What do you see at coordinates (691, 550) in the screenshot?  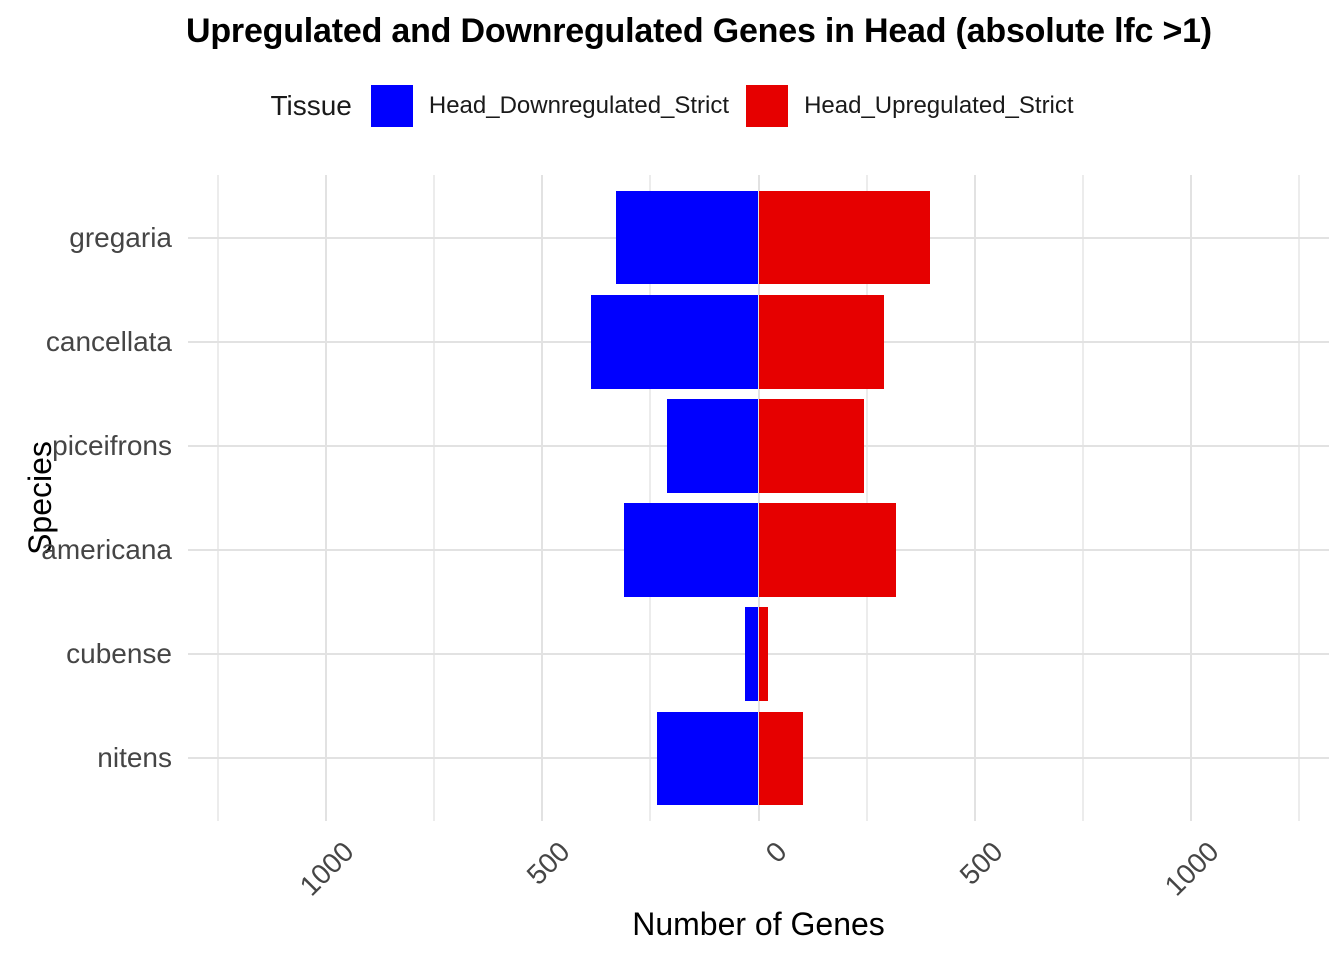 I see `bar-downregulated-americana` at bounding box center [691, 550].